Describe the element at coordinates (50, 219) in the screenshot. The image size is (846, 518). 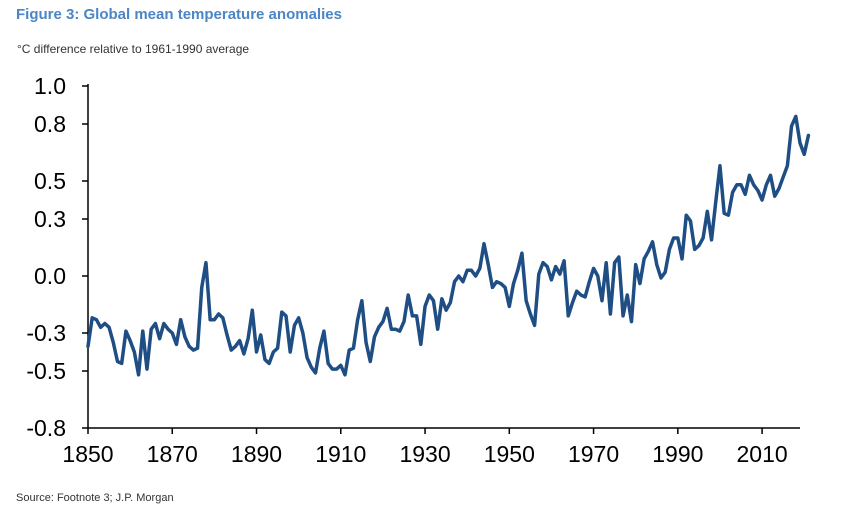
I see `y-tick-label: 0.3` at that location.